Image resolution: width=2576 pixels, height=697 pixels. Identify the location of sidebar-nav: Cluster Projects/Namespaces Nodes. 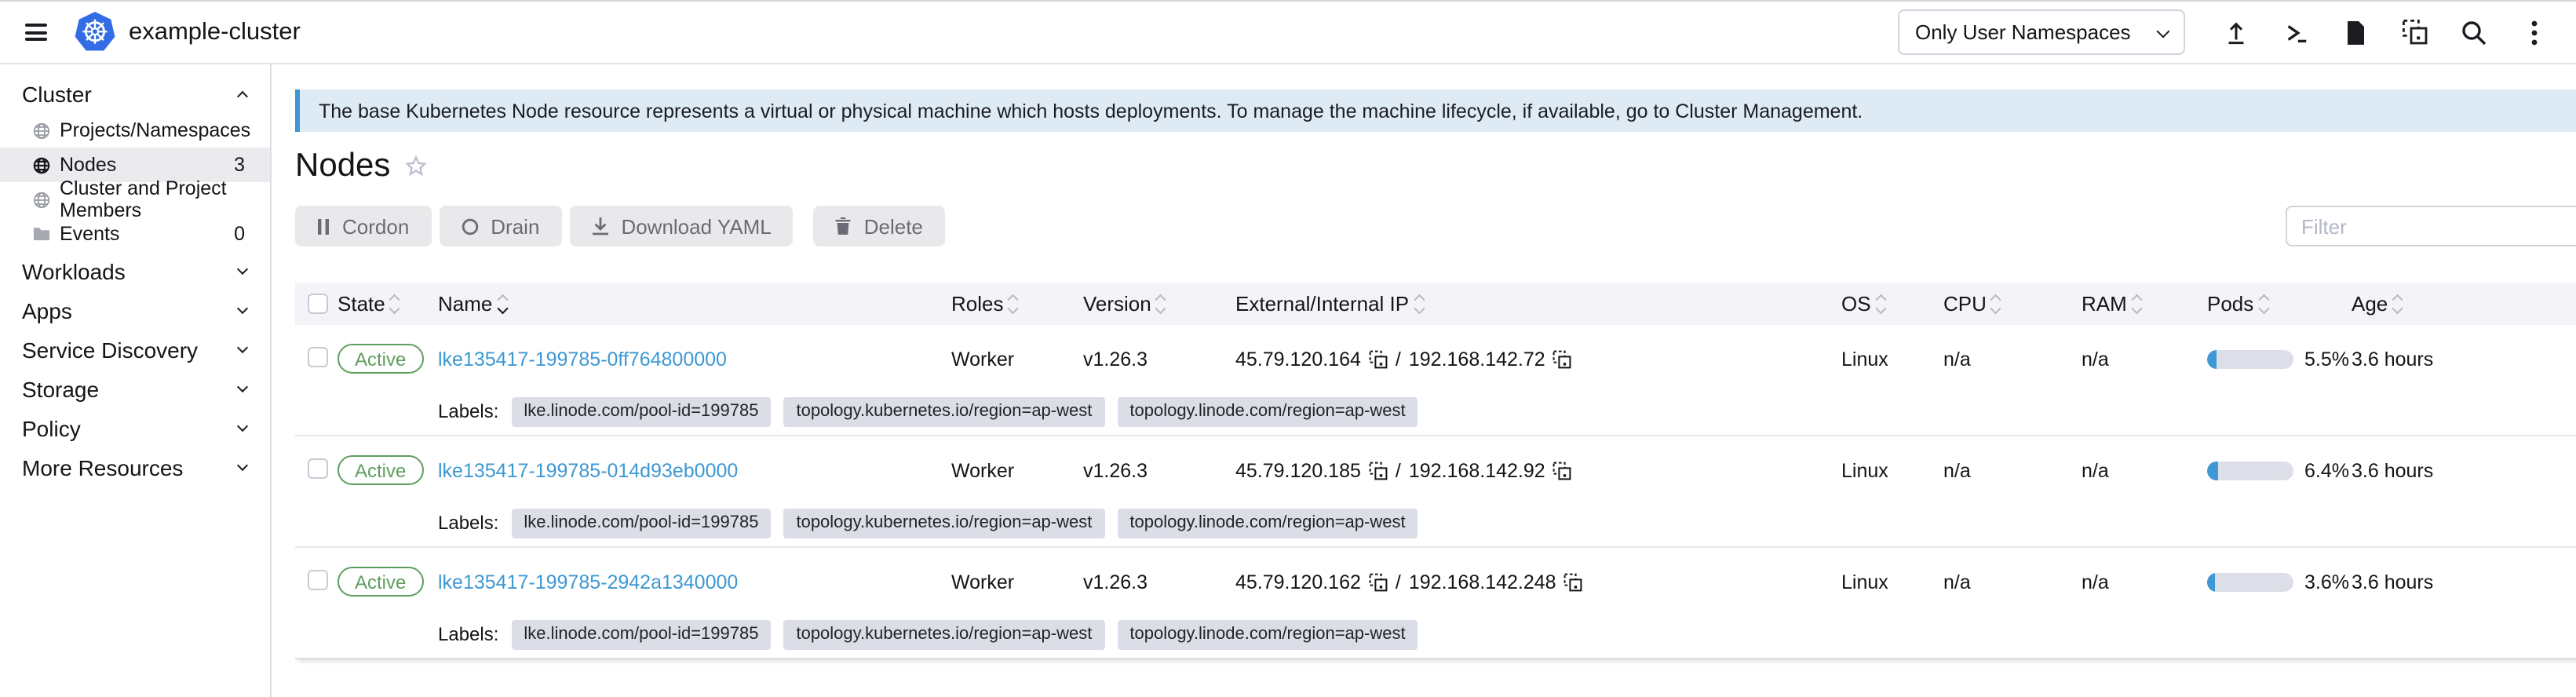
(136, 380).